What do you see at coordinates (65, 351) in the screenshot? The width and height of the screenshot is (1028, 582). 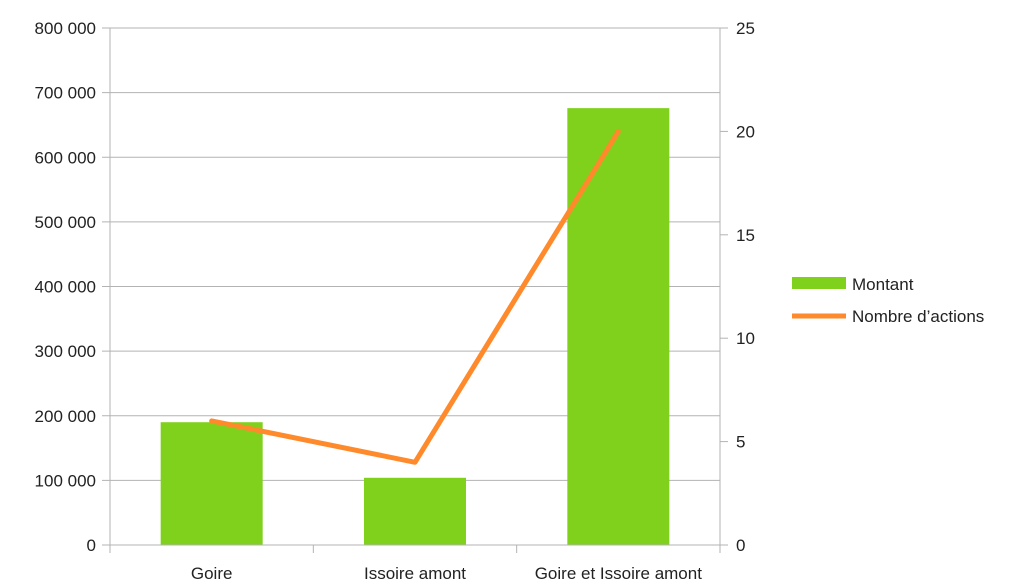 I see `y-left-tick-label: 300 000` at bounding box center [65, 351].